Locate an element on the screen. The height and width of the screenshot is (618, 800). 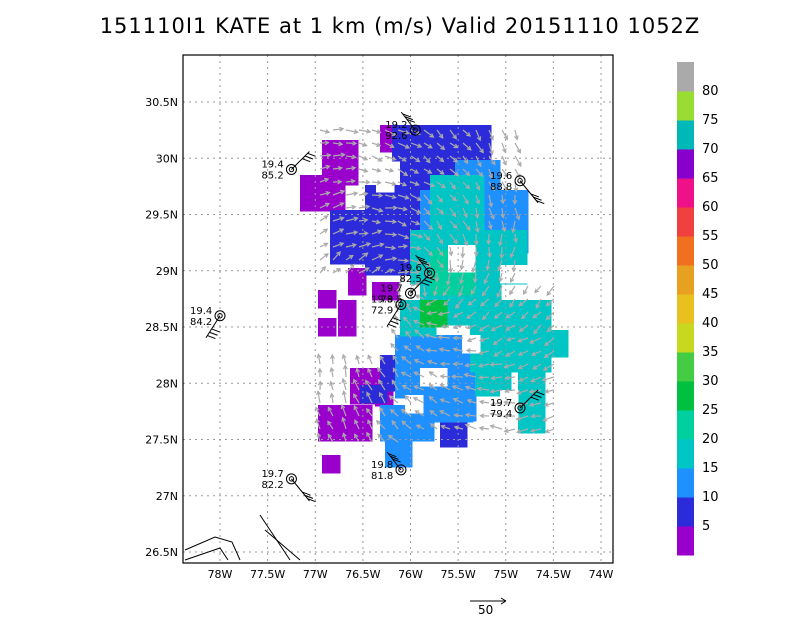
colorbar-label: 15 is located at coordinates (710, 468).